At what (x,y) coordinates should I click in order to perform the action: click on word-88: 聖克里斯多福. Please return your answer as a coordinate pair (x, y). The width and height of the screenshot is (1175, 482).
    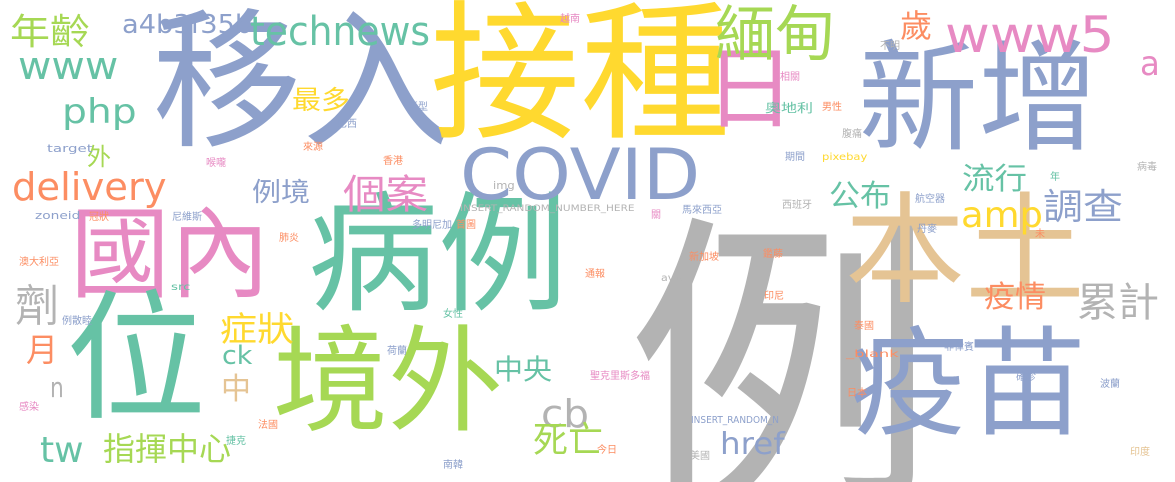
    Looking at the image, I should click on (620, 376).